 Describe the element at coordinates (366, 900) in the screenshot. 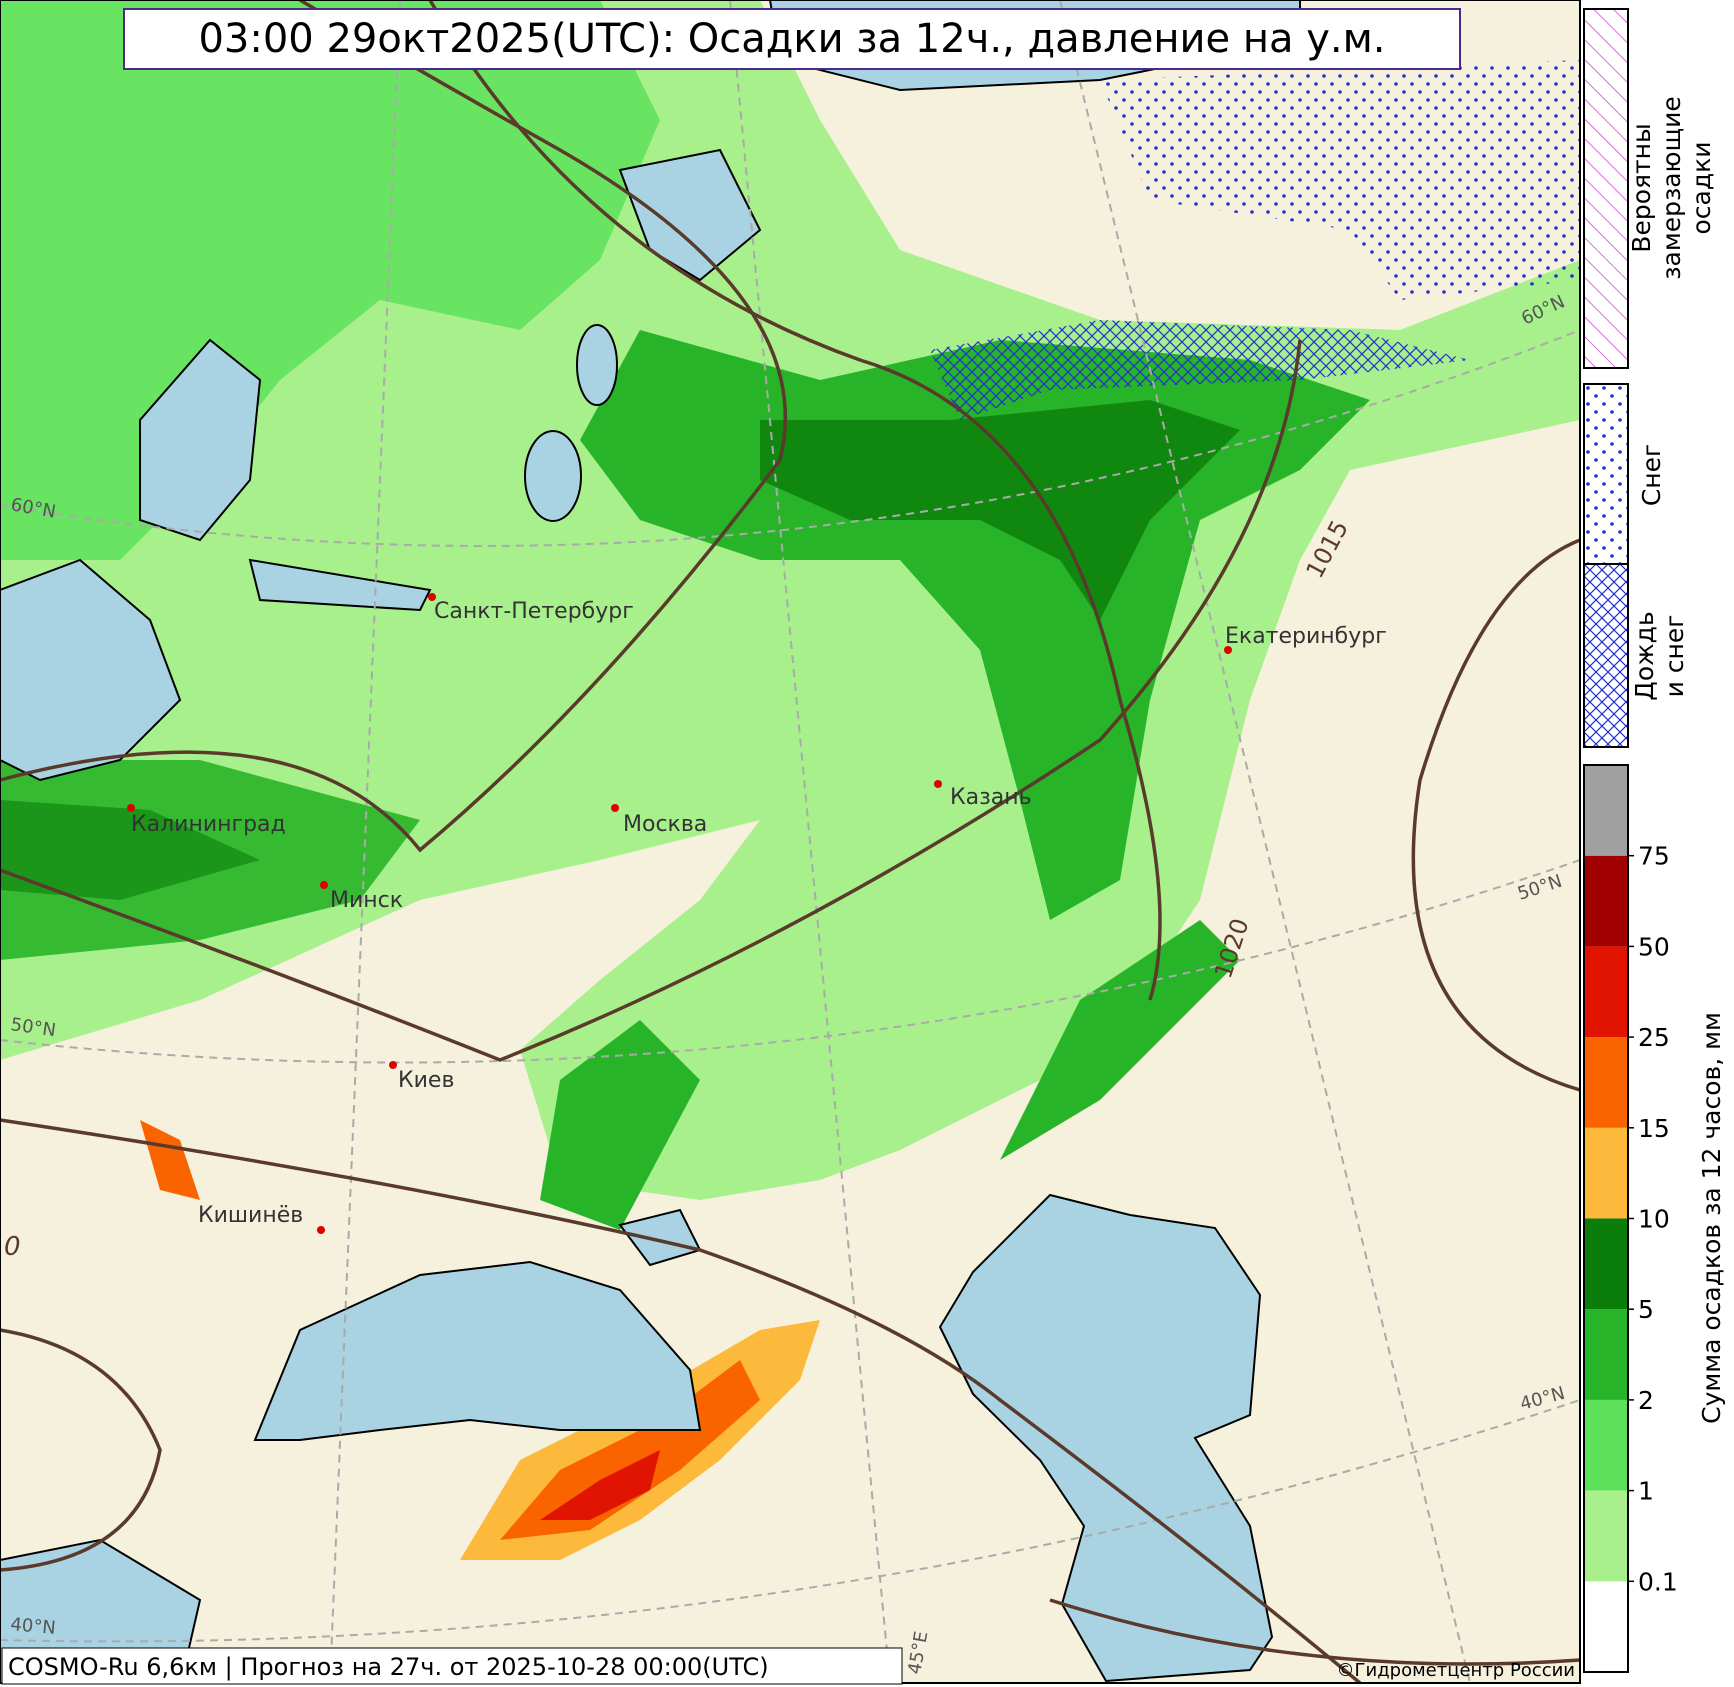

I see `city-label: Минск` at that location.